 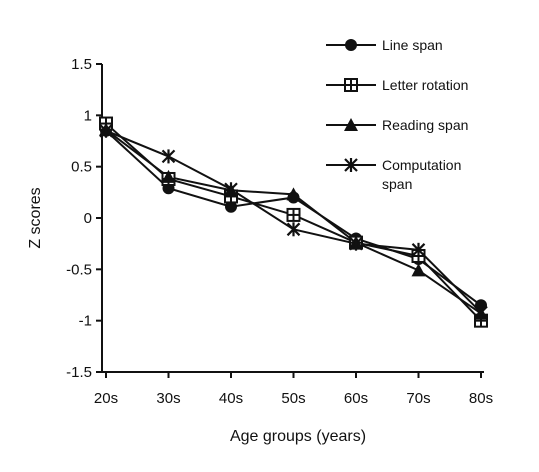 What do you see at coordinates (88, 218) in the screenshot?
I see `y-tick-label: 0` at bounding box center [88, 218].